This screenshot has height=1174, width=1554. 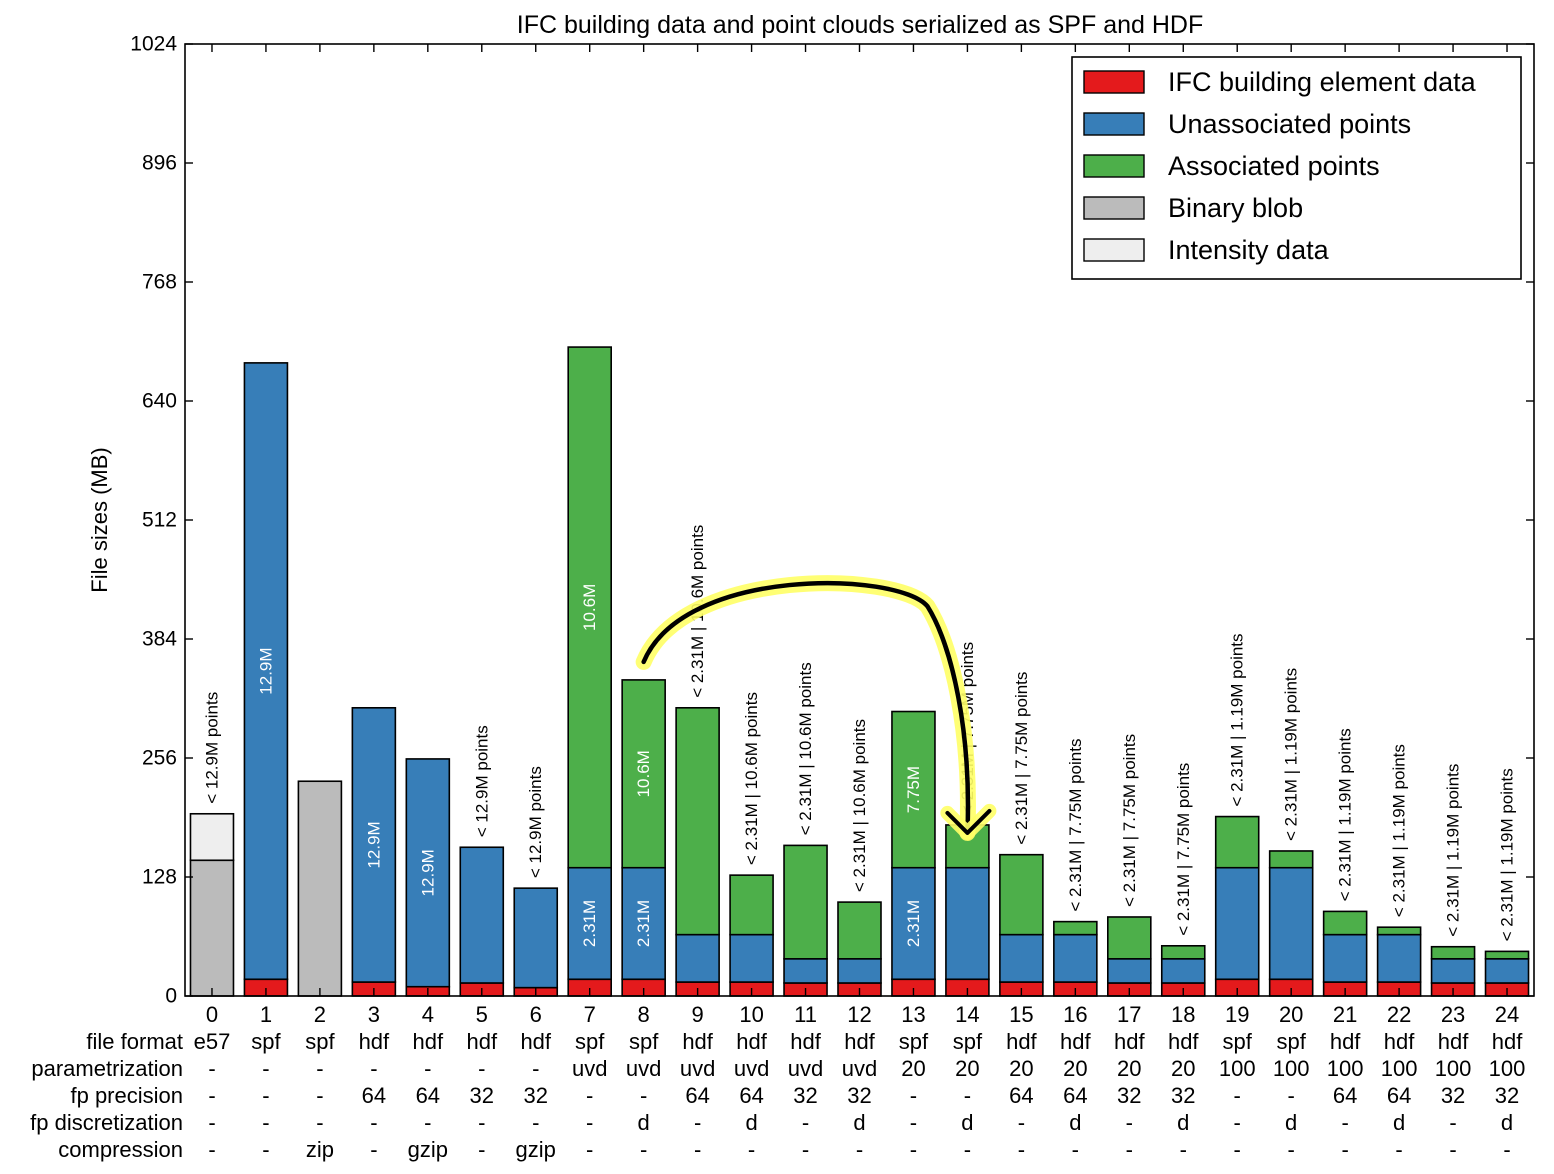 I want to click on segment-label: 2.31M, so click(x=589, y=923).